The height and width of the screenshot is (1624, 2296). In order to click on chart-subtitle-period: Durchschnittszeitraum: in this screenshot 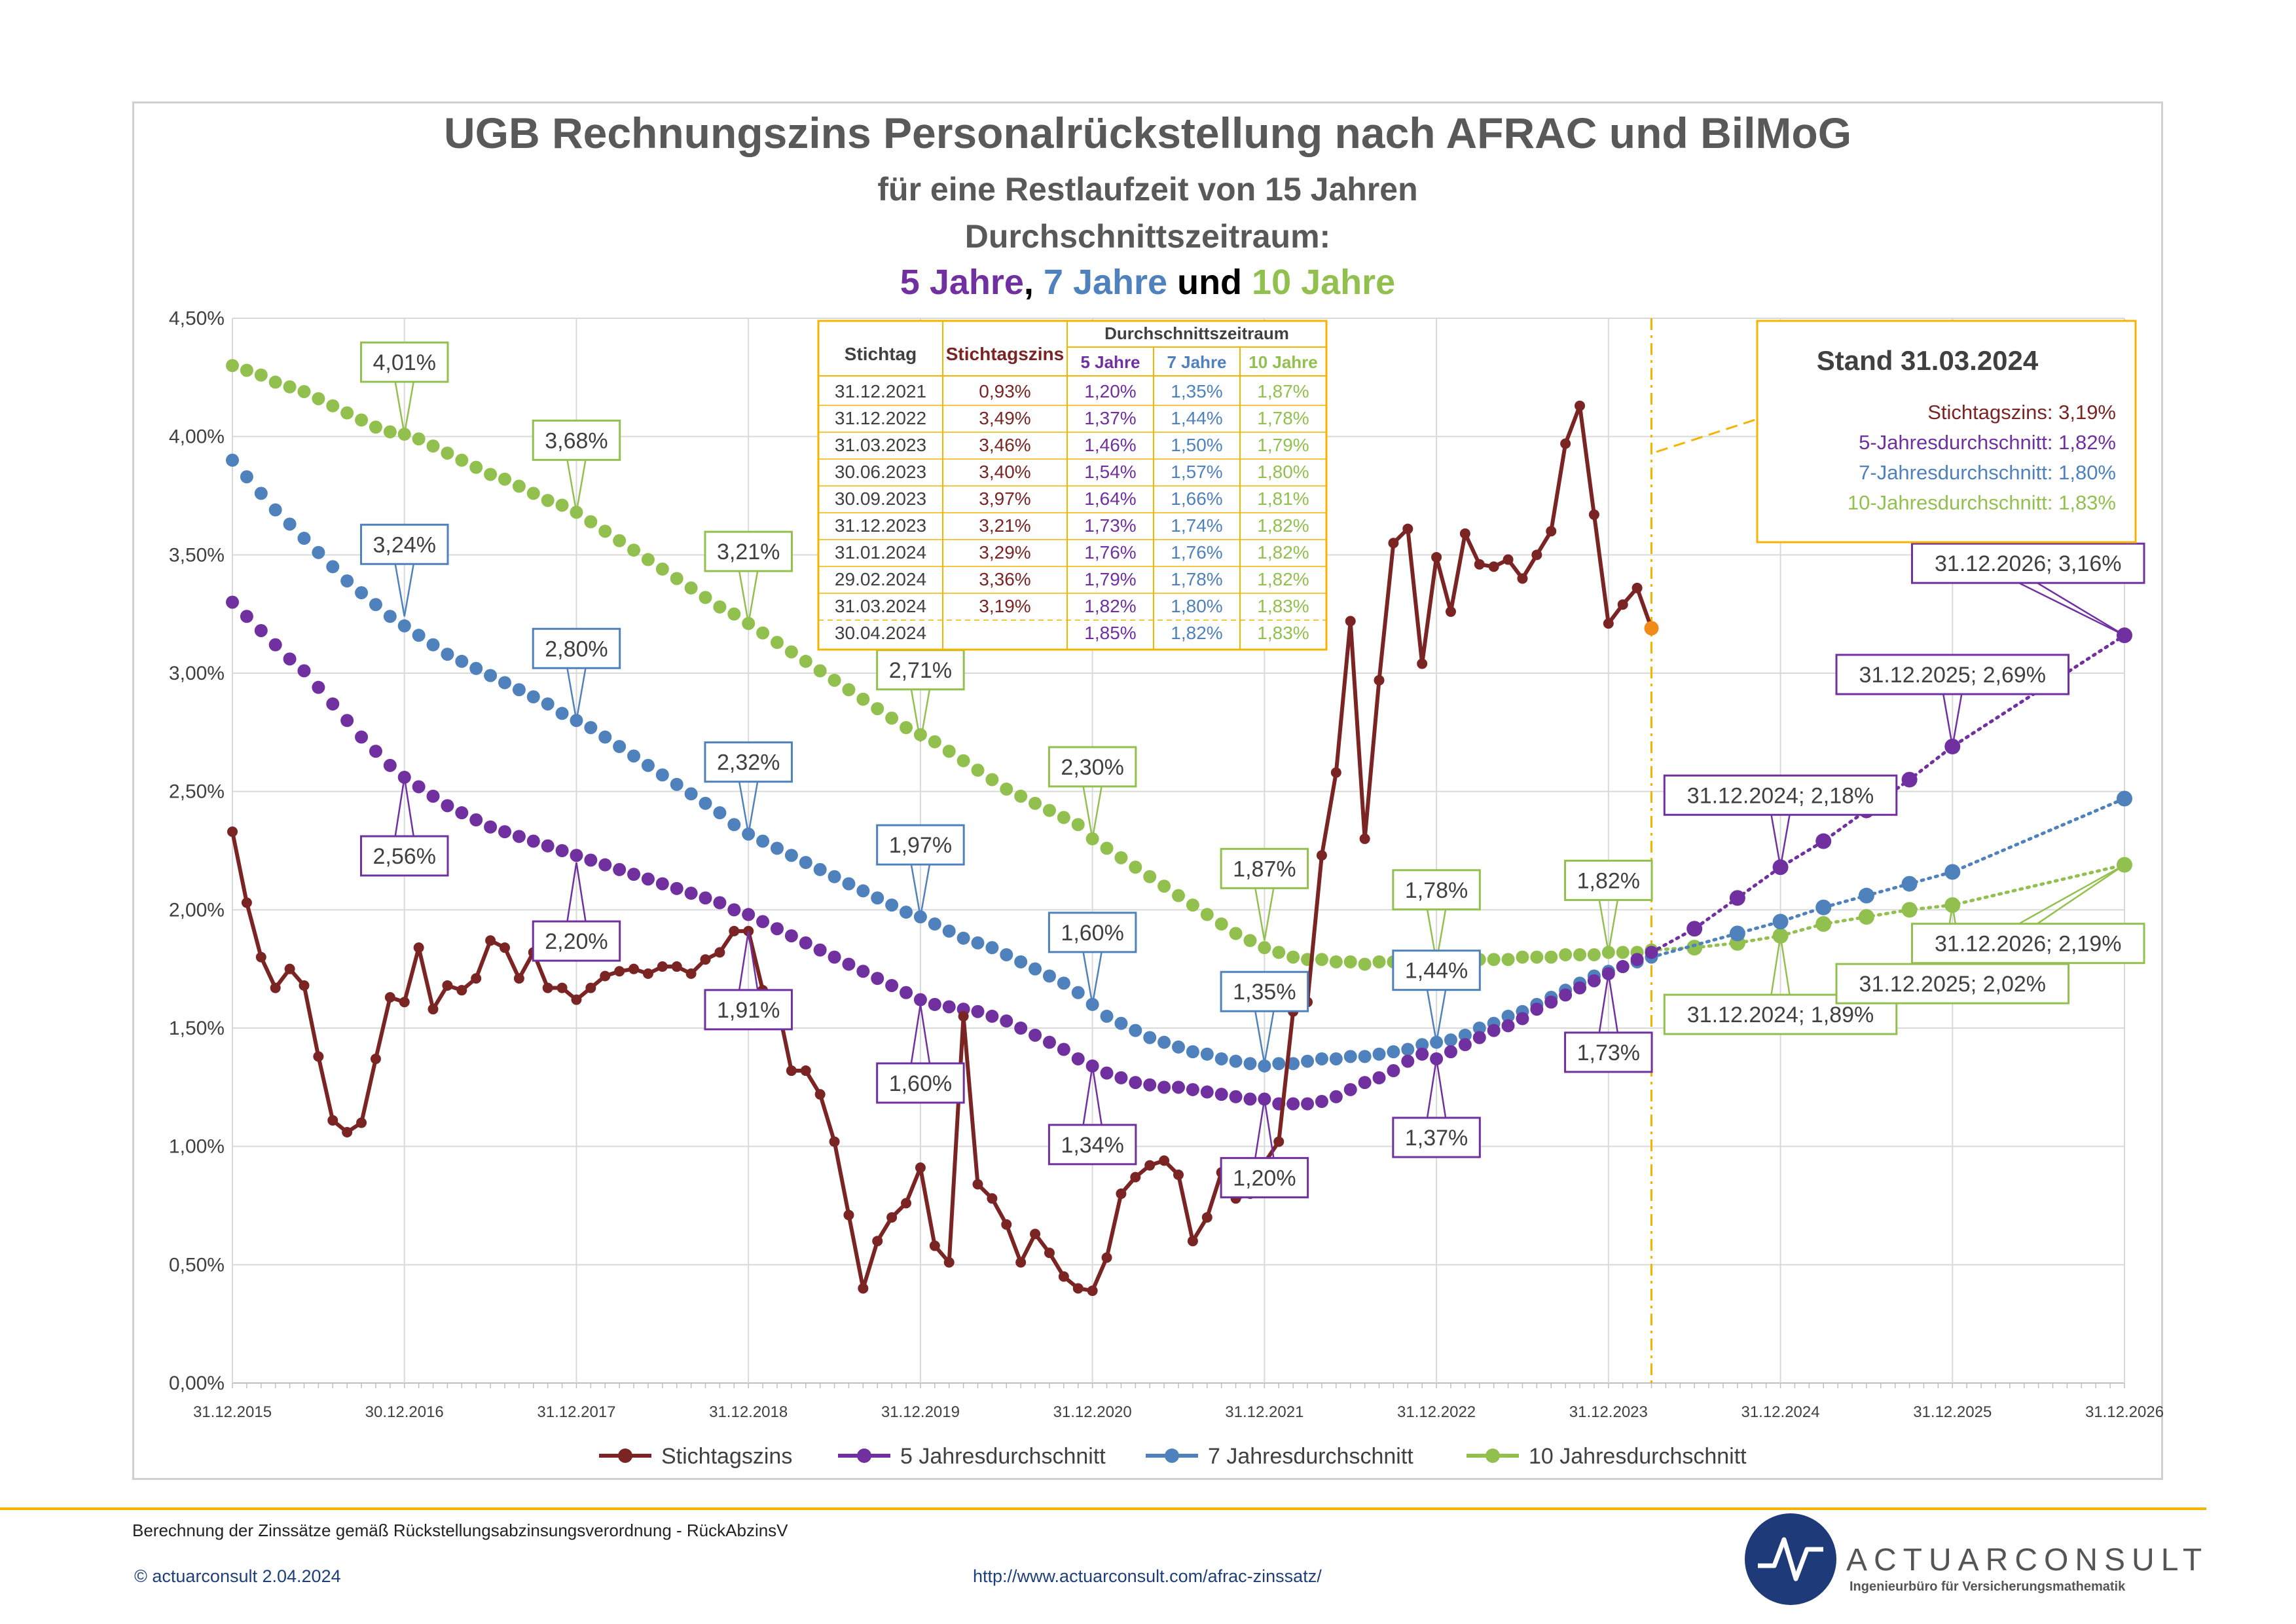, I will do `click(1147, 236)`.